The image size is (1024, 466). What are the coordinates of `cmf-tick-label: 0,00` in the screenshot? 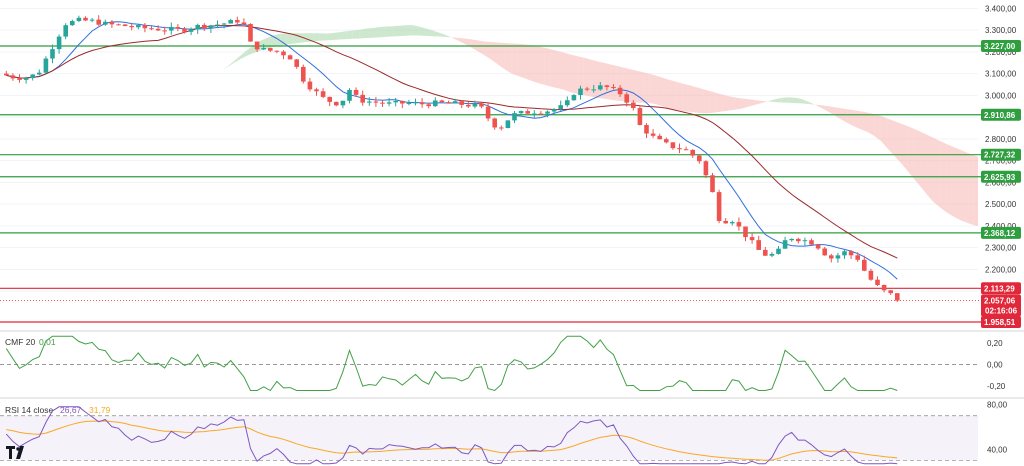 It's located at (995, 365).